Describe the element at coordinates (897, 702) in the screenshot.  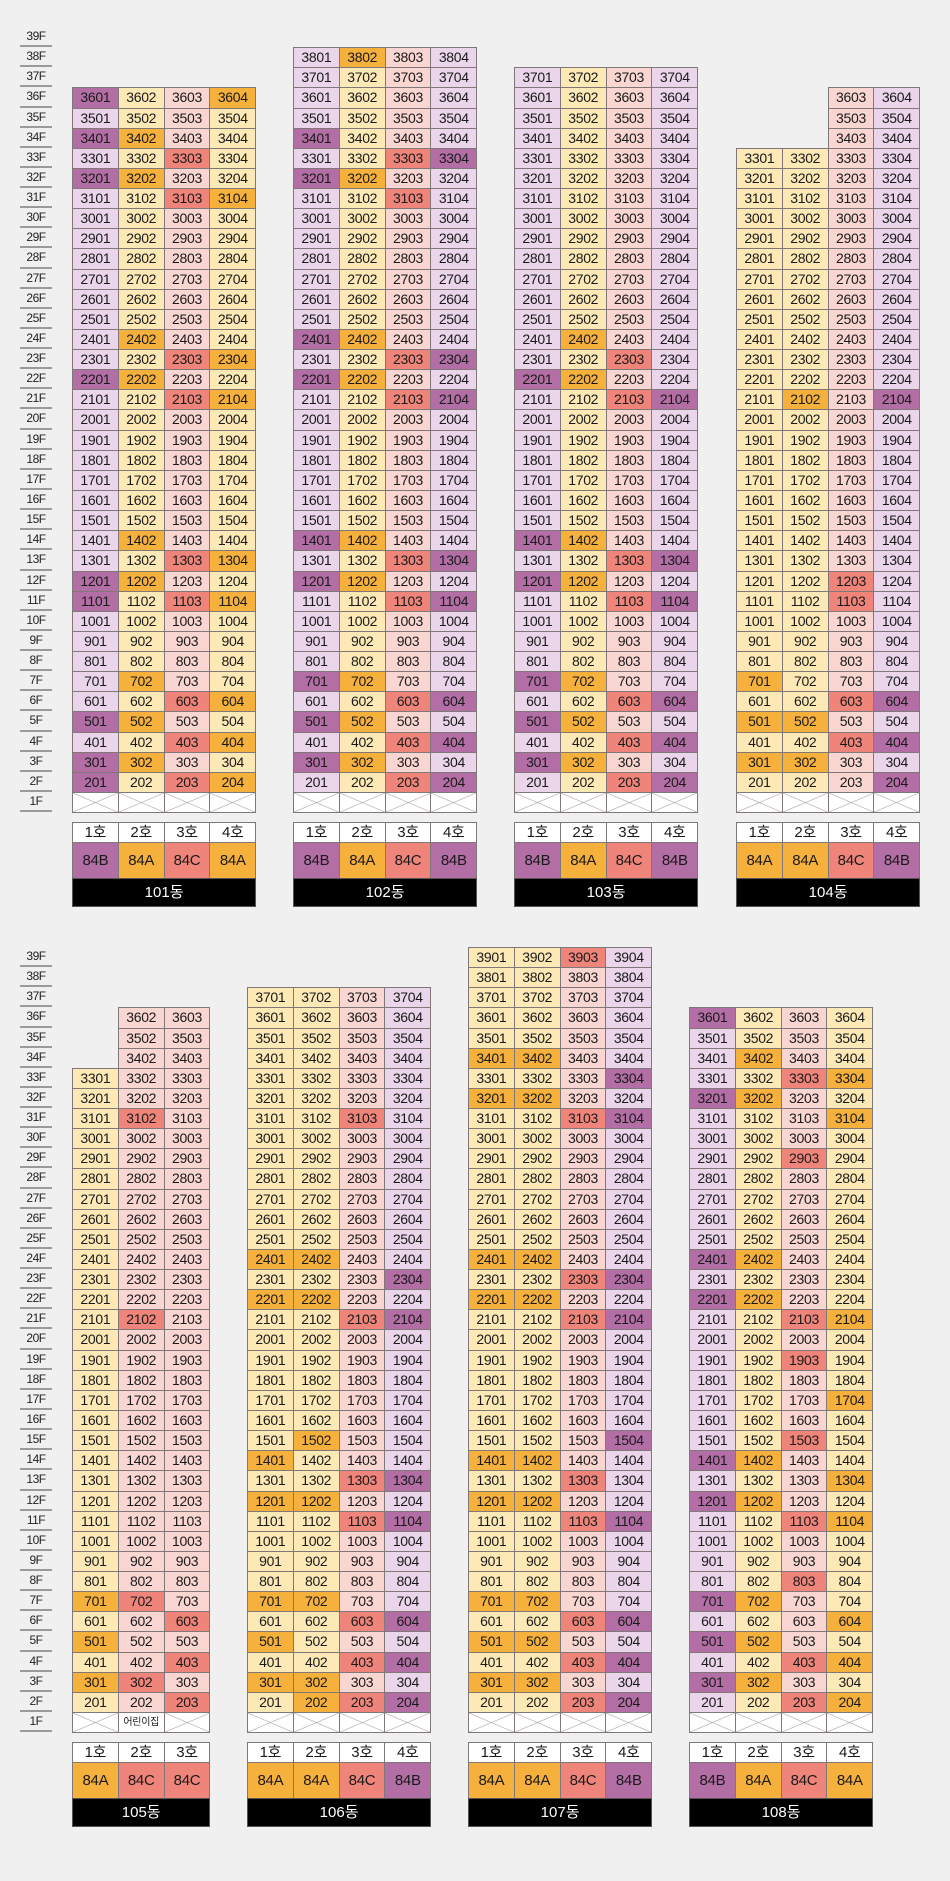
I see `unit-cell-highlighted: 604` at that location.